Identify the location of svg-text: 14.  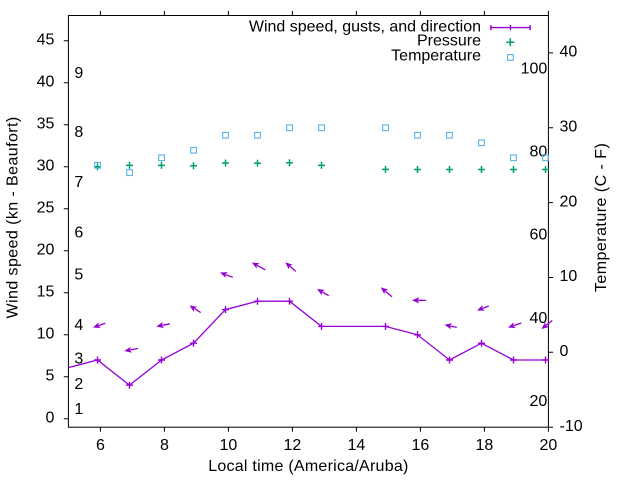
(357, 445).